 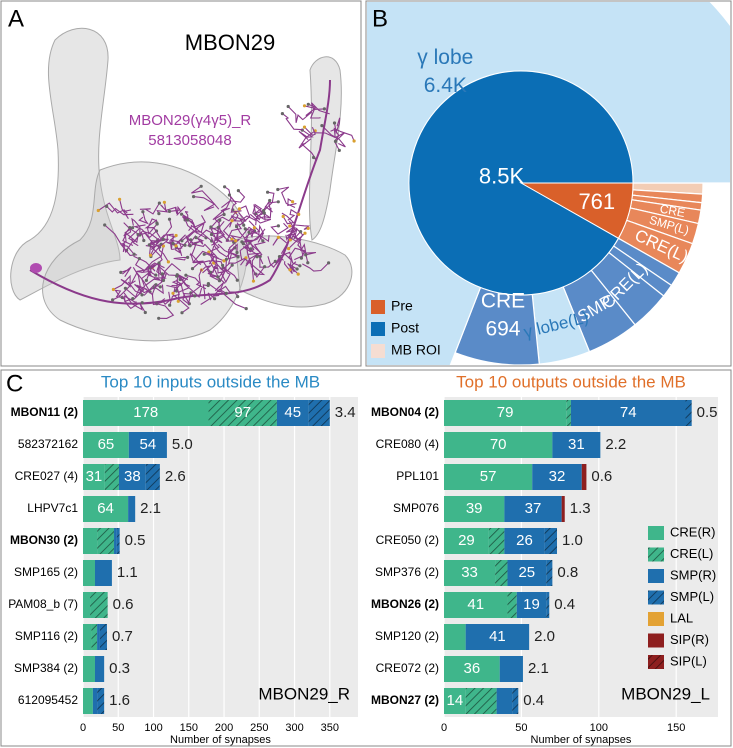 What do you see at coordinates (189, 140) in the screenshot?
I see `body-id: 5813058048` at bounding box center [189, 140].